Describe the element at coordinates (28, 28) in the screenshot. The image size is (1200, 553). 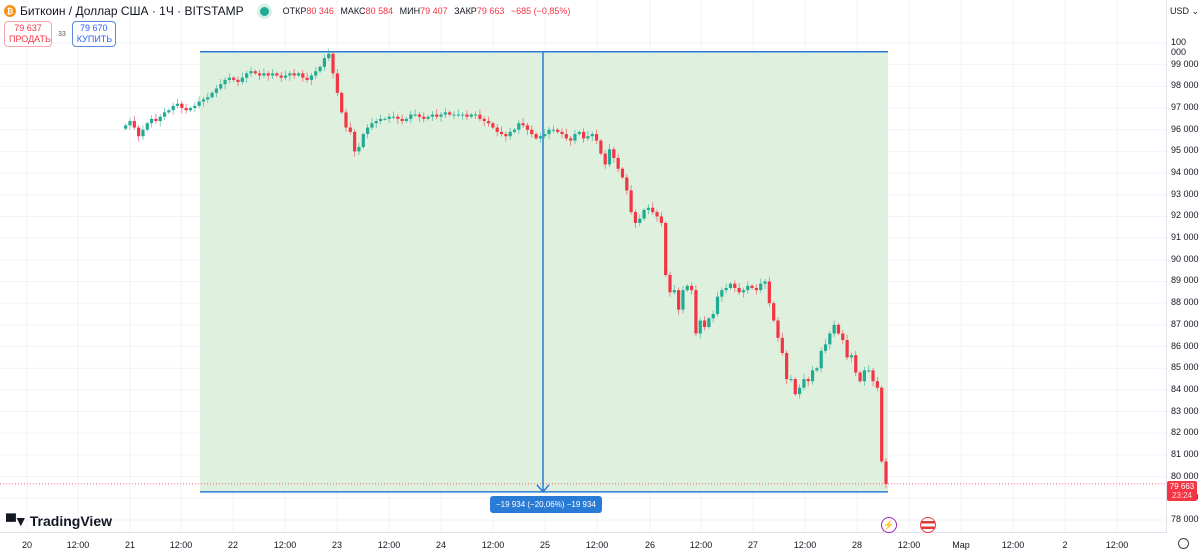
I see `sell-price: 79 637` at that location.